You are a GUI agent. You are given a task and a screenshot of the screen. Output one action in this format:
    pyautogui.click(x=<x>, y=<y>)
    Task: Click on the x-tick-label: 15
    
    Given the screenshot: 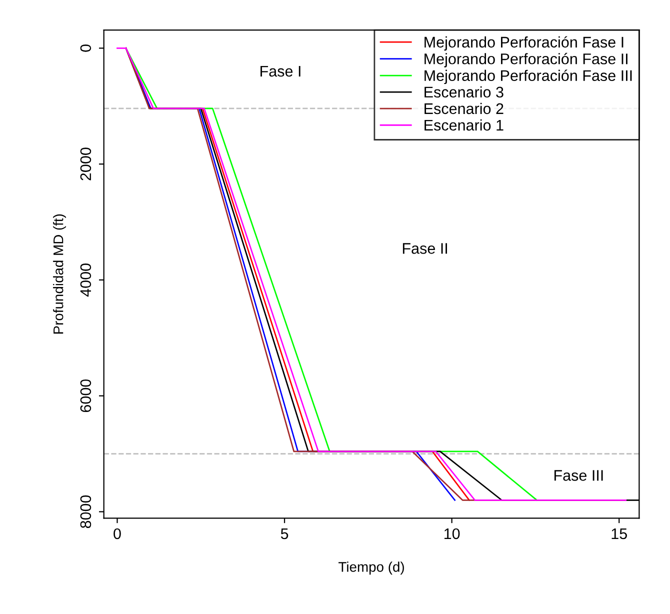 What is the action you would take?
    pyautogui.click(x=619, y=534)
    